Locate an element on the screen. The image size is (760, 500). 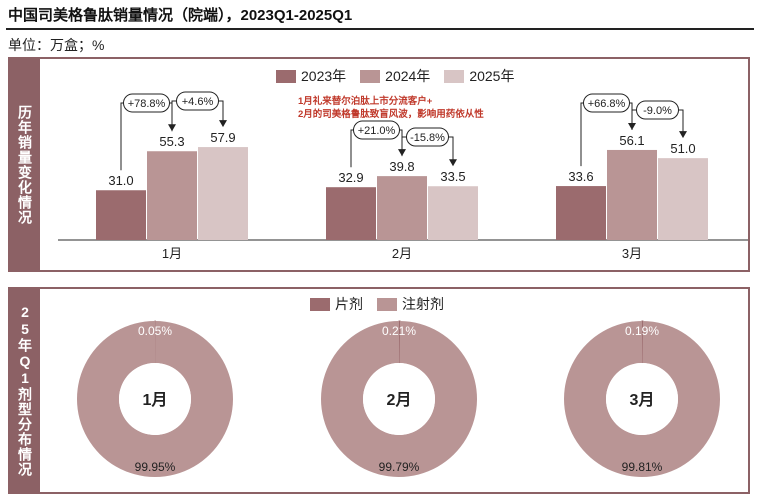
bar-value-label: 33.6 is located at coordinates (580, 176).